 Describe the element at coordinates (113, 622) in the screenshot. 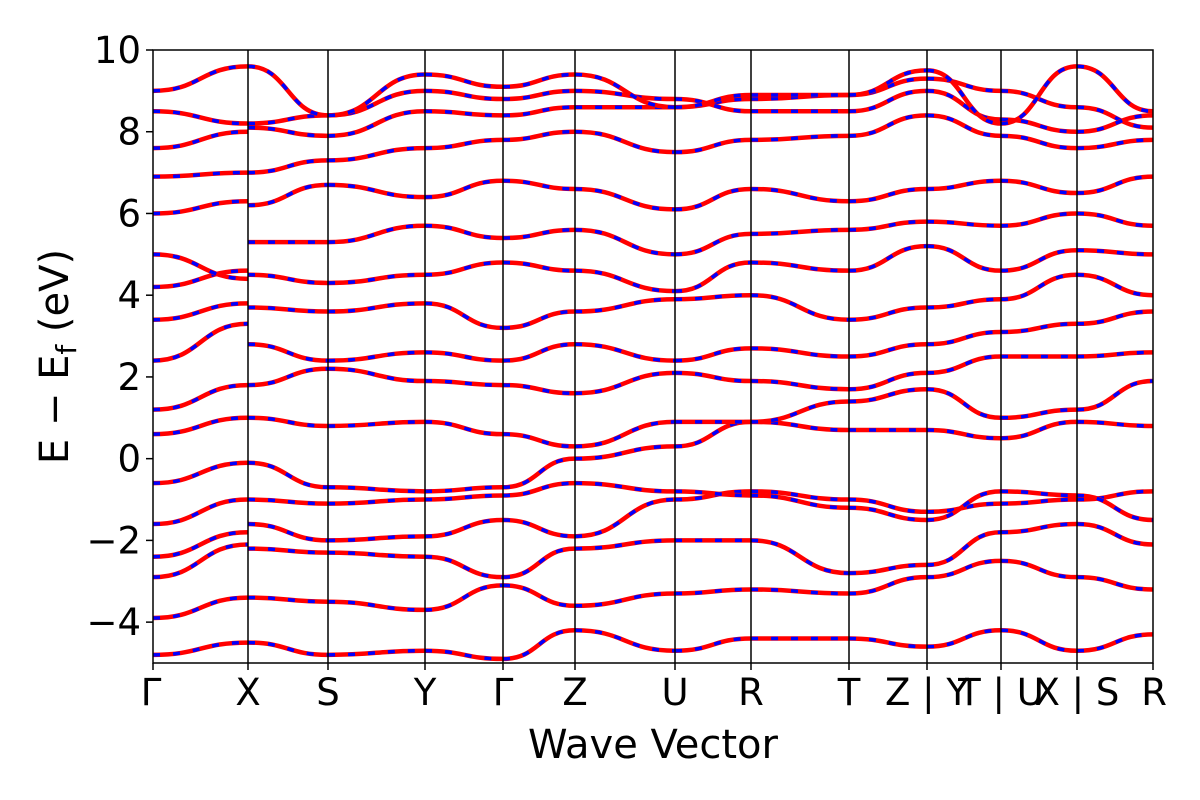

I see `y-tick-label: −4` at that location.